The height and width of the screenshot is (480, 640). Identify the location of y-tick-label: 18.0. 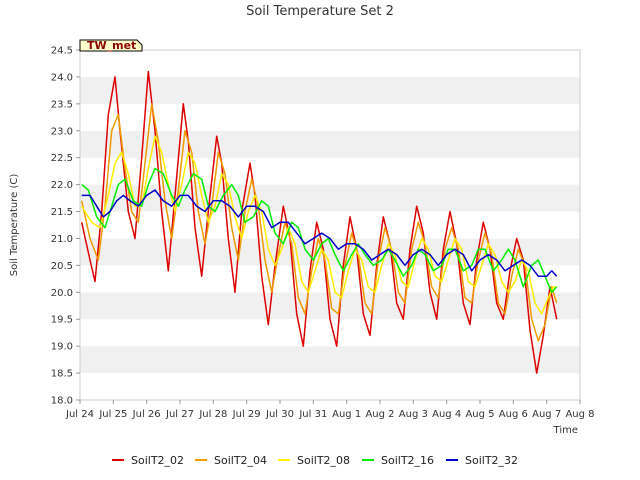
(62, 401).